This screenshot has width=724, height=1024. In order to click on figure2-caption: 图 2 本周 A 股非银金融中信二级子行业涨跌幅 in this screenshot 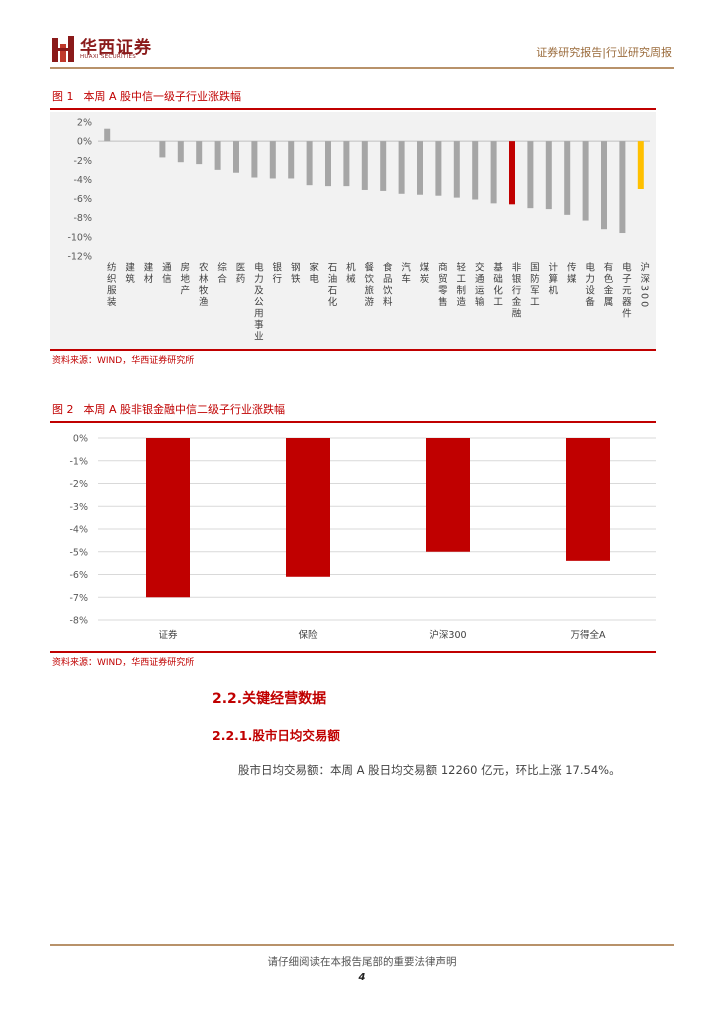, I will do `click(168, 409)`.